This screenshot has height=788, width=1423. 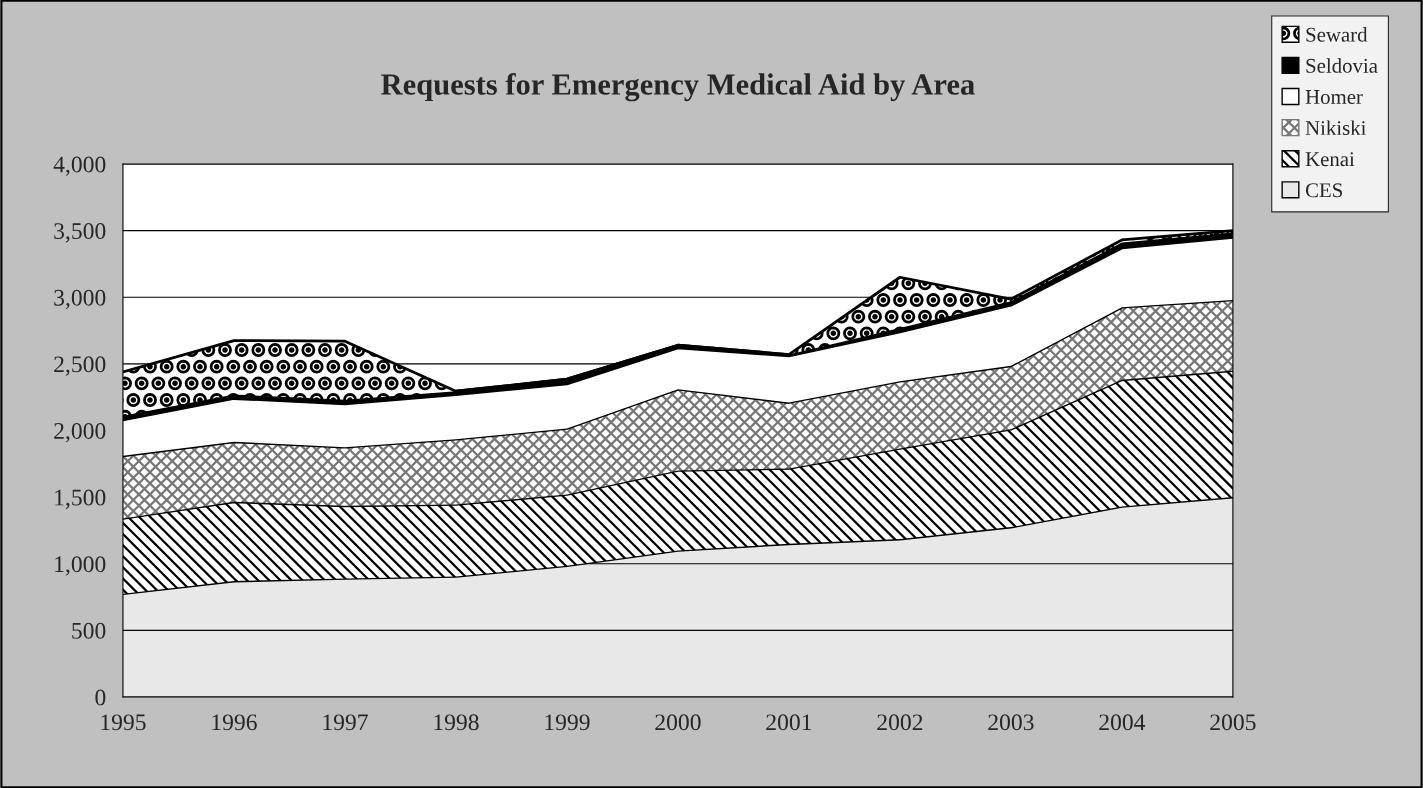 What do you see at coordinates (1337, 34) in the screenshot?
I see `legend-label: Seward` at bounding box center [1337, 34].